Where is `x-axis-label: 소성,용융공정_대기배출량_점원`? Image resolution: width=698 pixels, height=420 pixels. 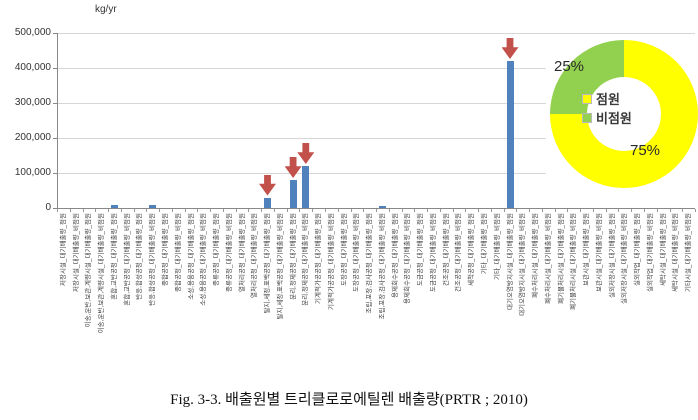 x-axis-label: 소성,용융공정_대기배출량_점원 is located at coordinates (191, 256).